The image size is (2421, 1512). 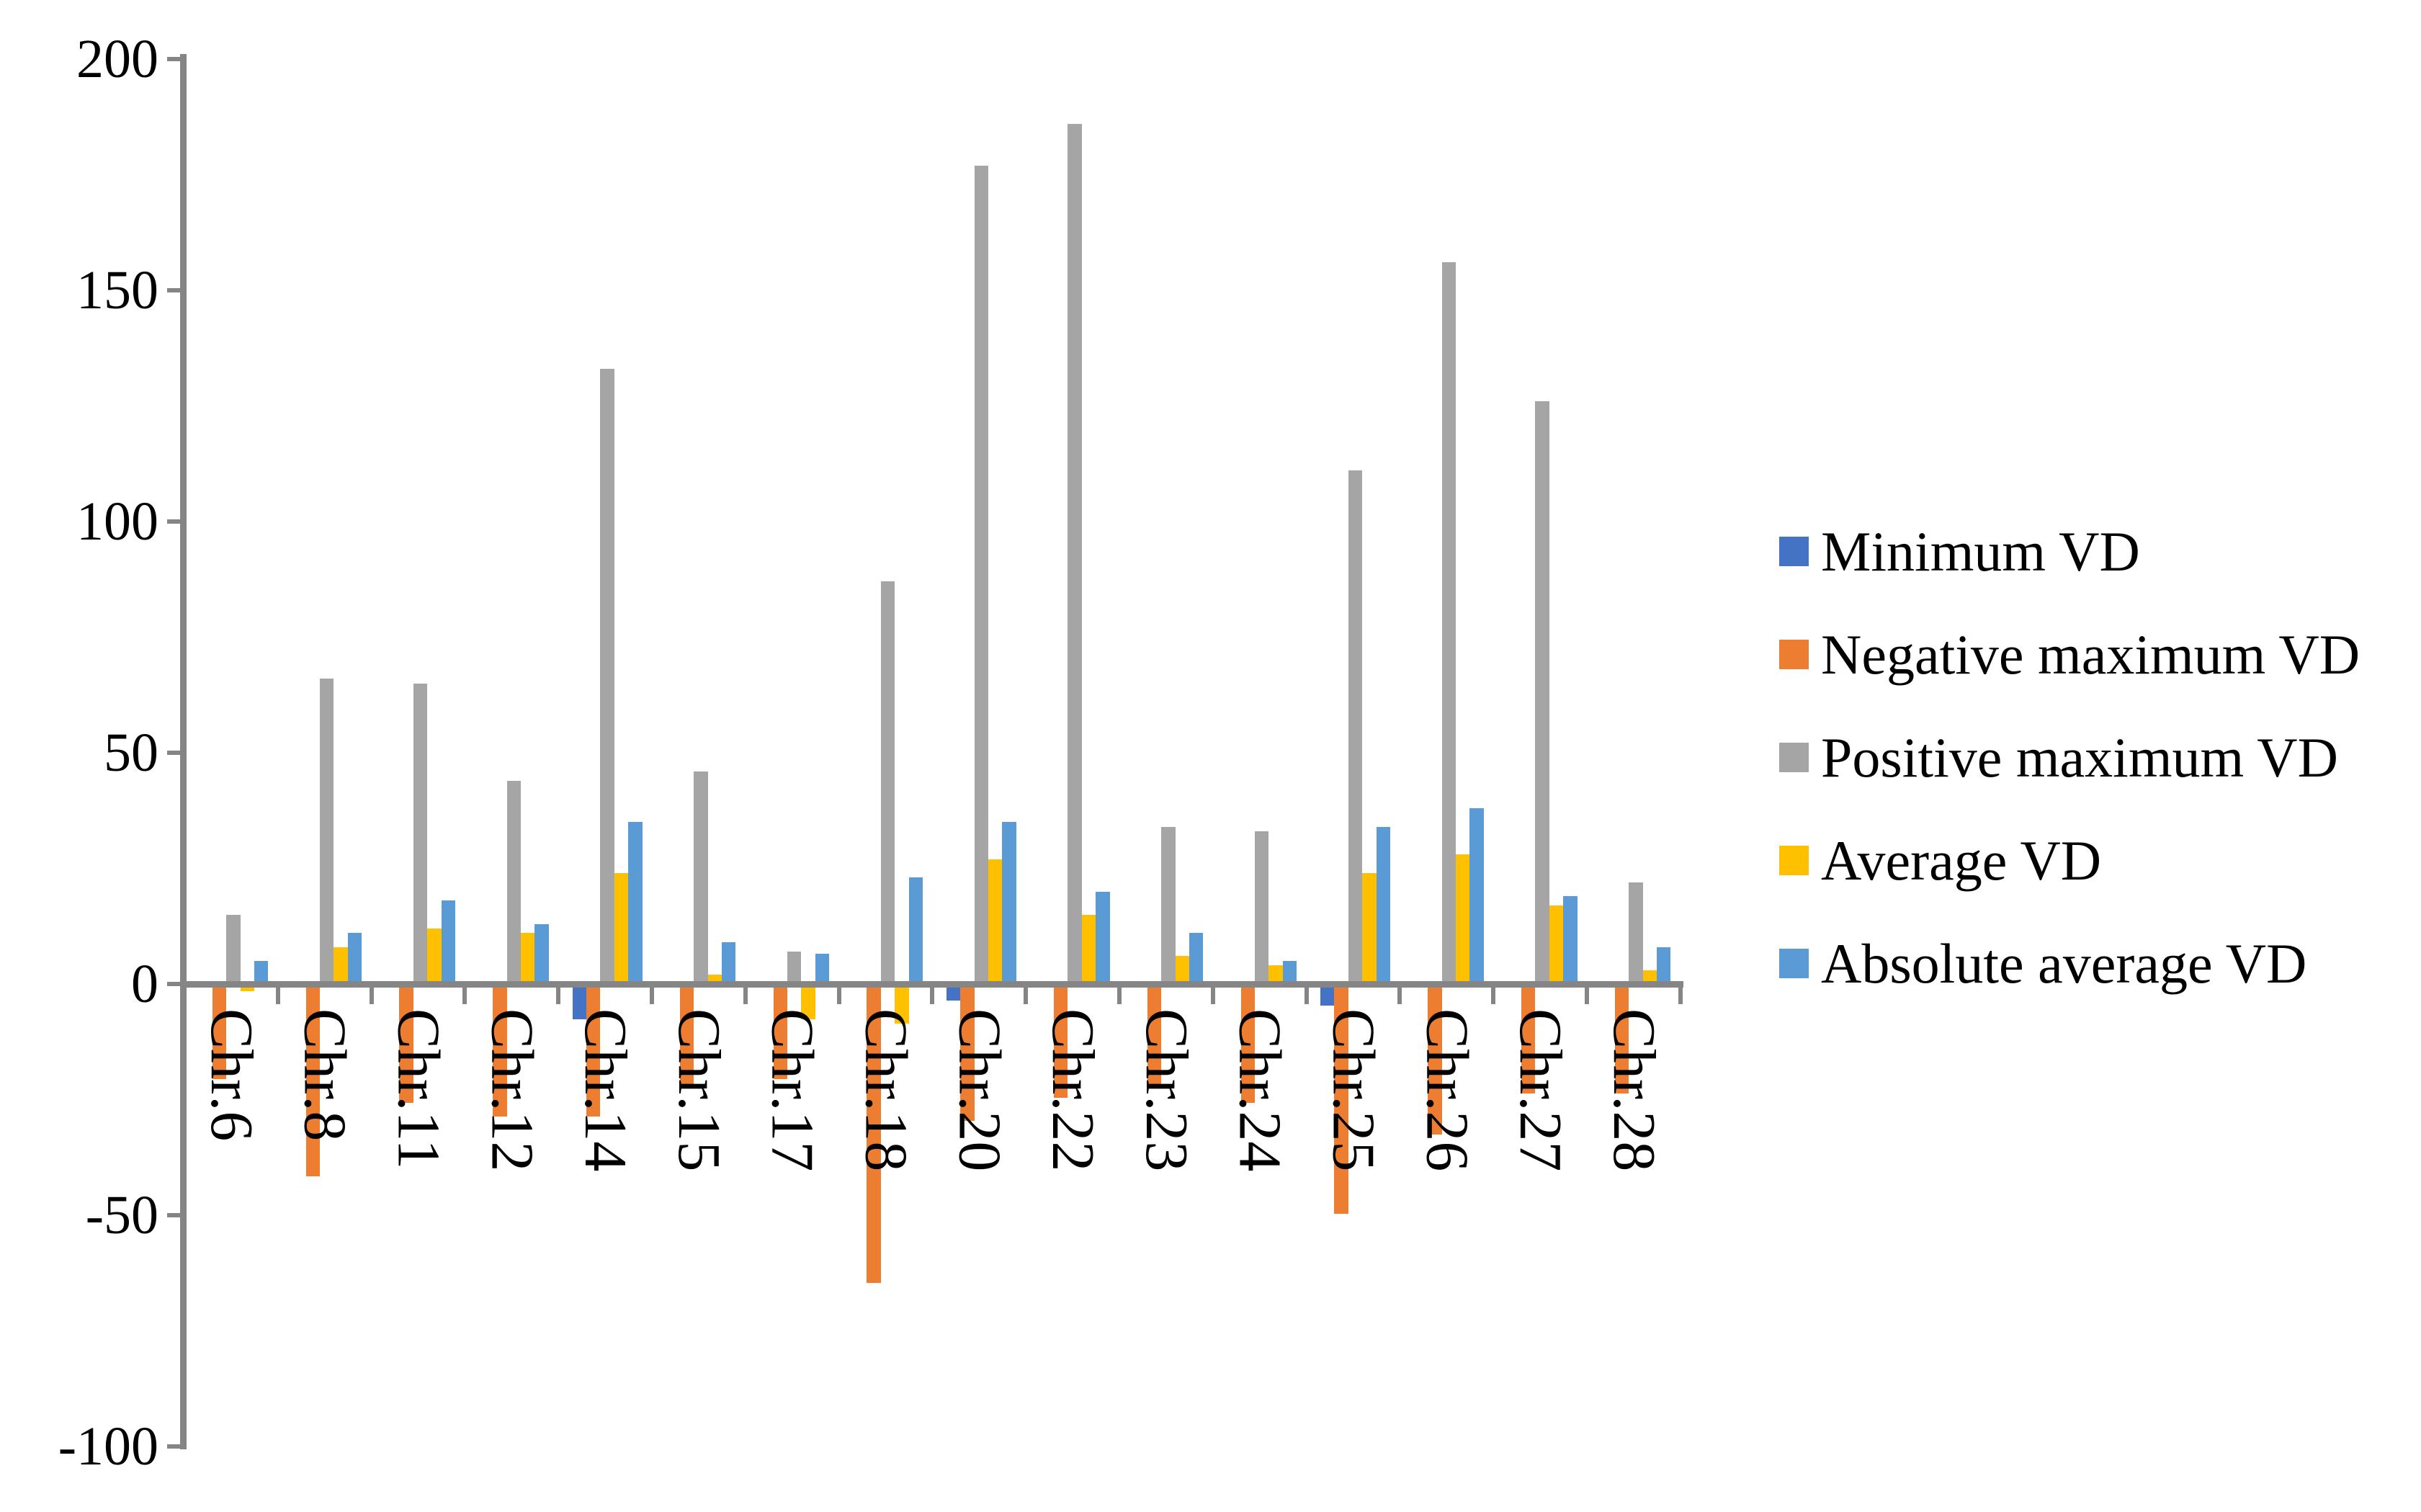 What do you see at coordinates (1980, 551) in the screenshot?
I see `legend-label: Minimum VD` at bounding box center [1980, 551].